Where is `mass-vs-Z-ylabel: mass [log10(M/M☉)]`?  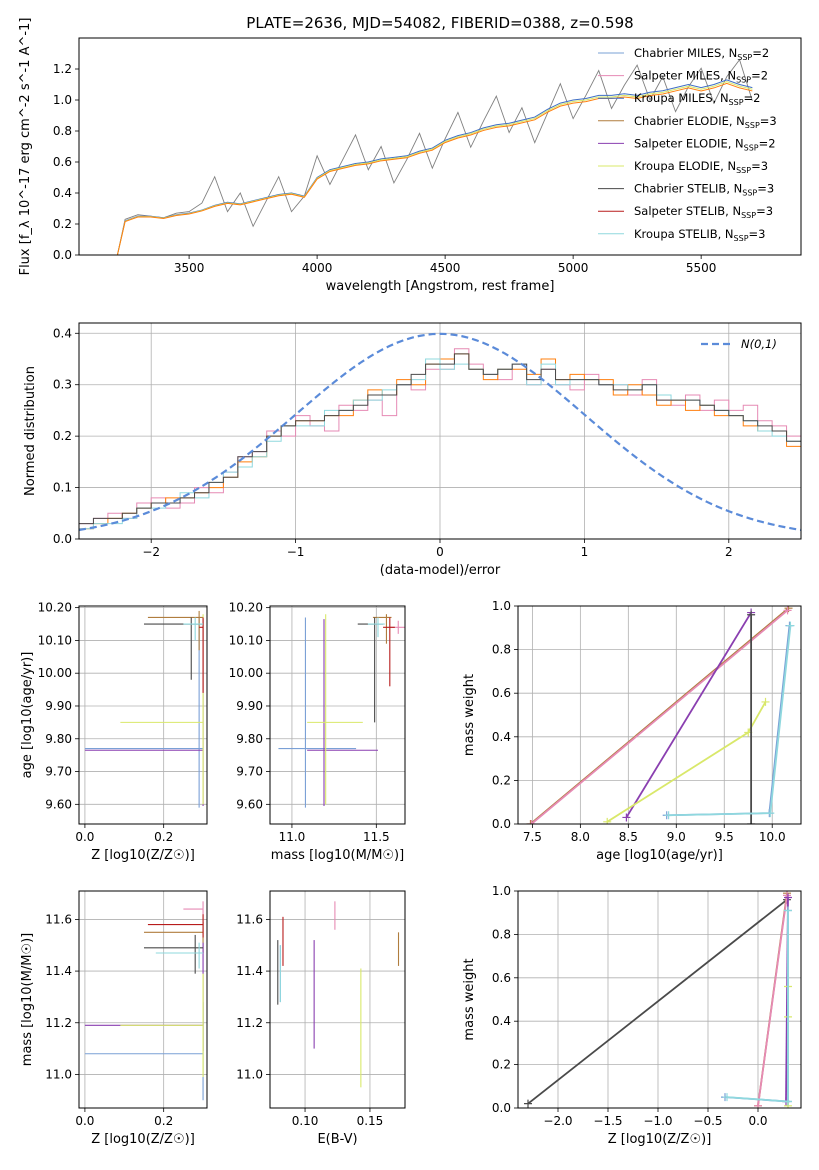
mass-vs-Z-ylabel: mass [log10(M/M☉)] is located at coordinates (27, 999).